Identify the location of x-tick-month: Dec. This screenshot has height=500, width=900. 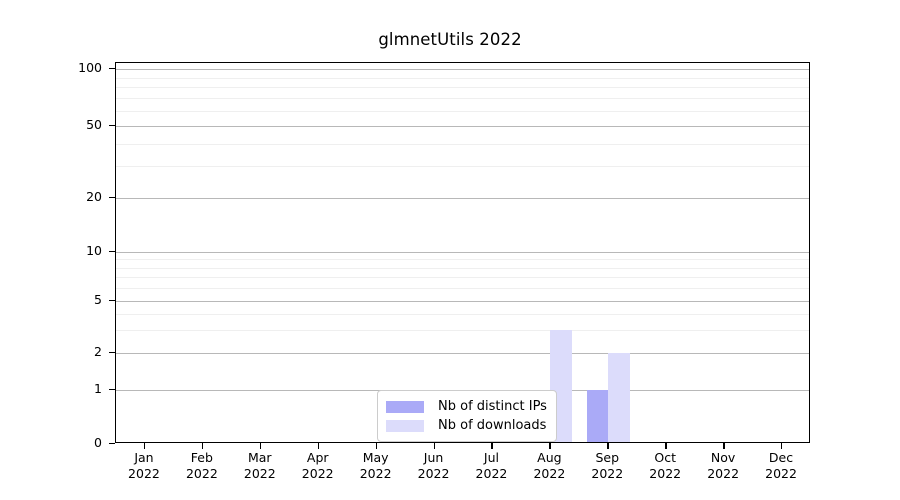
(781, 457).